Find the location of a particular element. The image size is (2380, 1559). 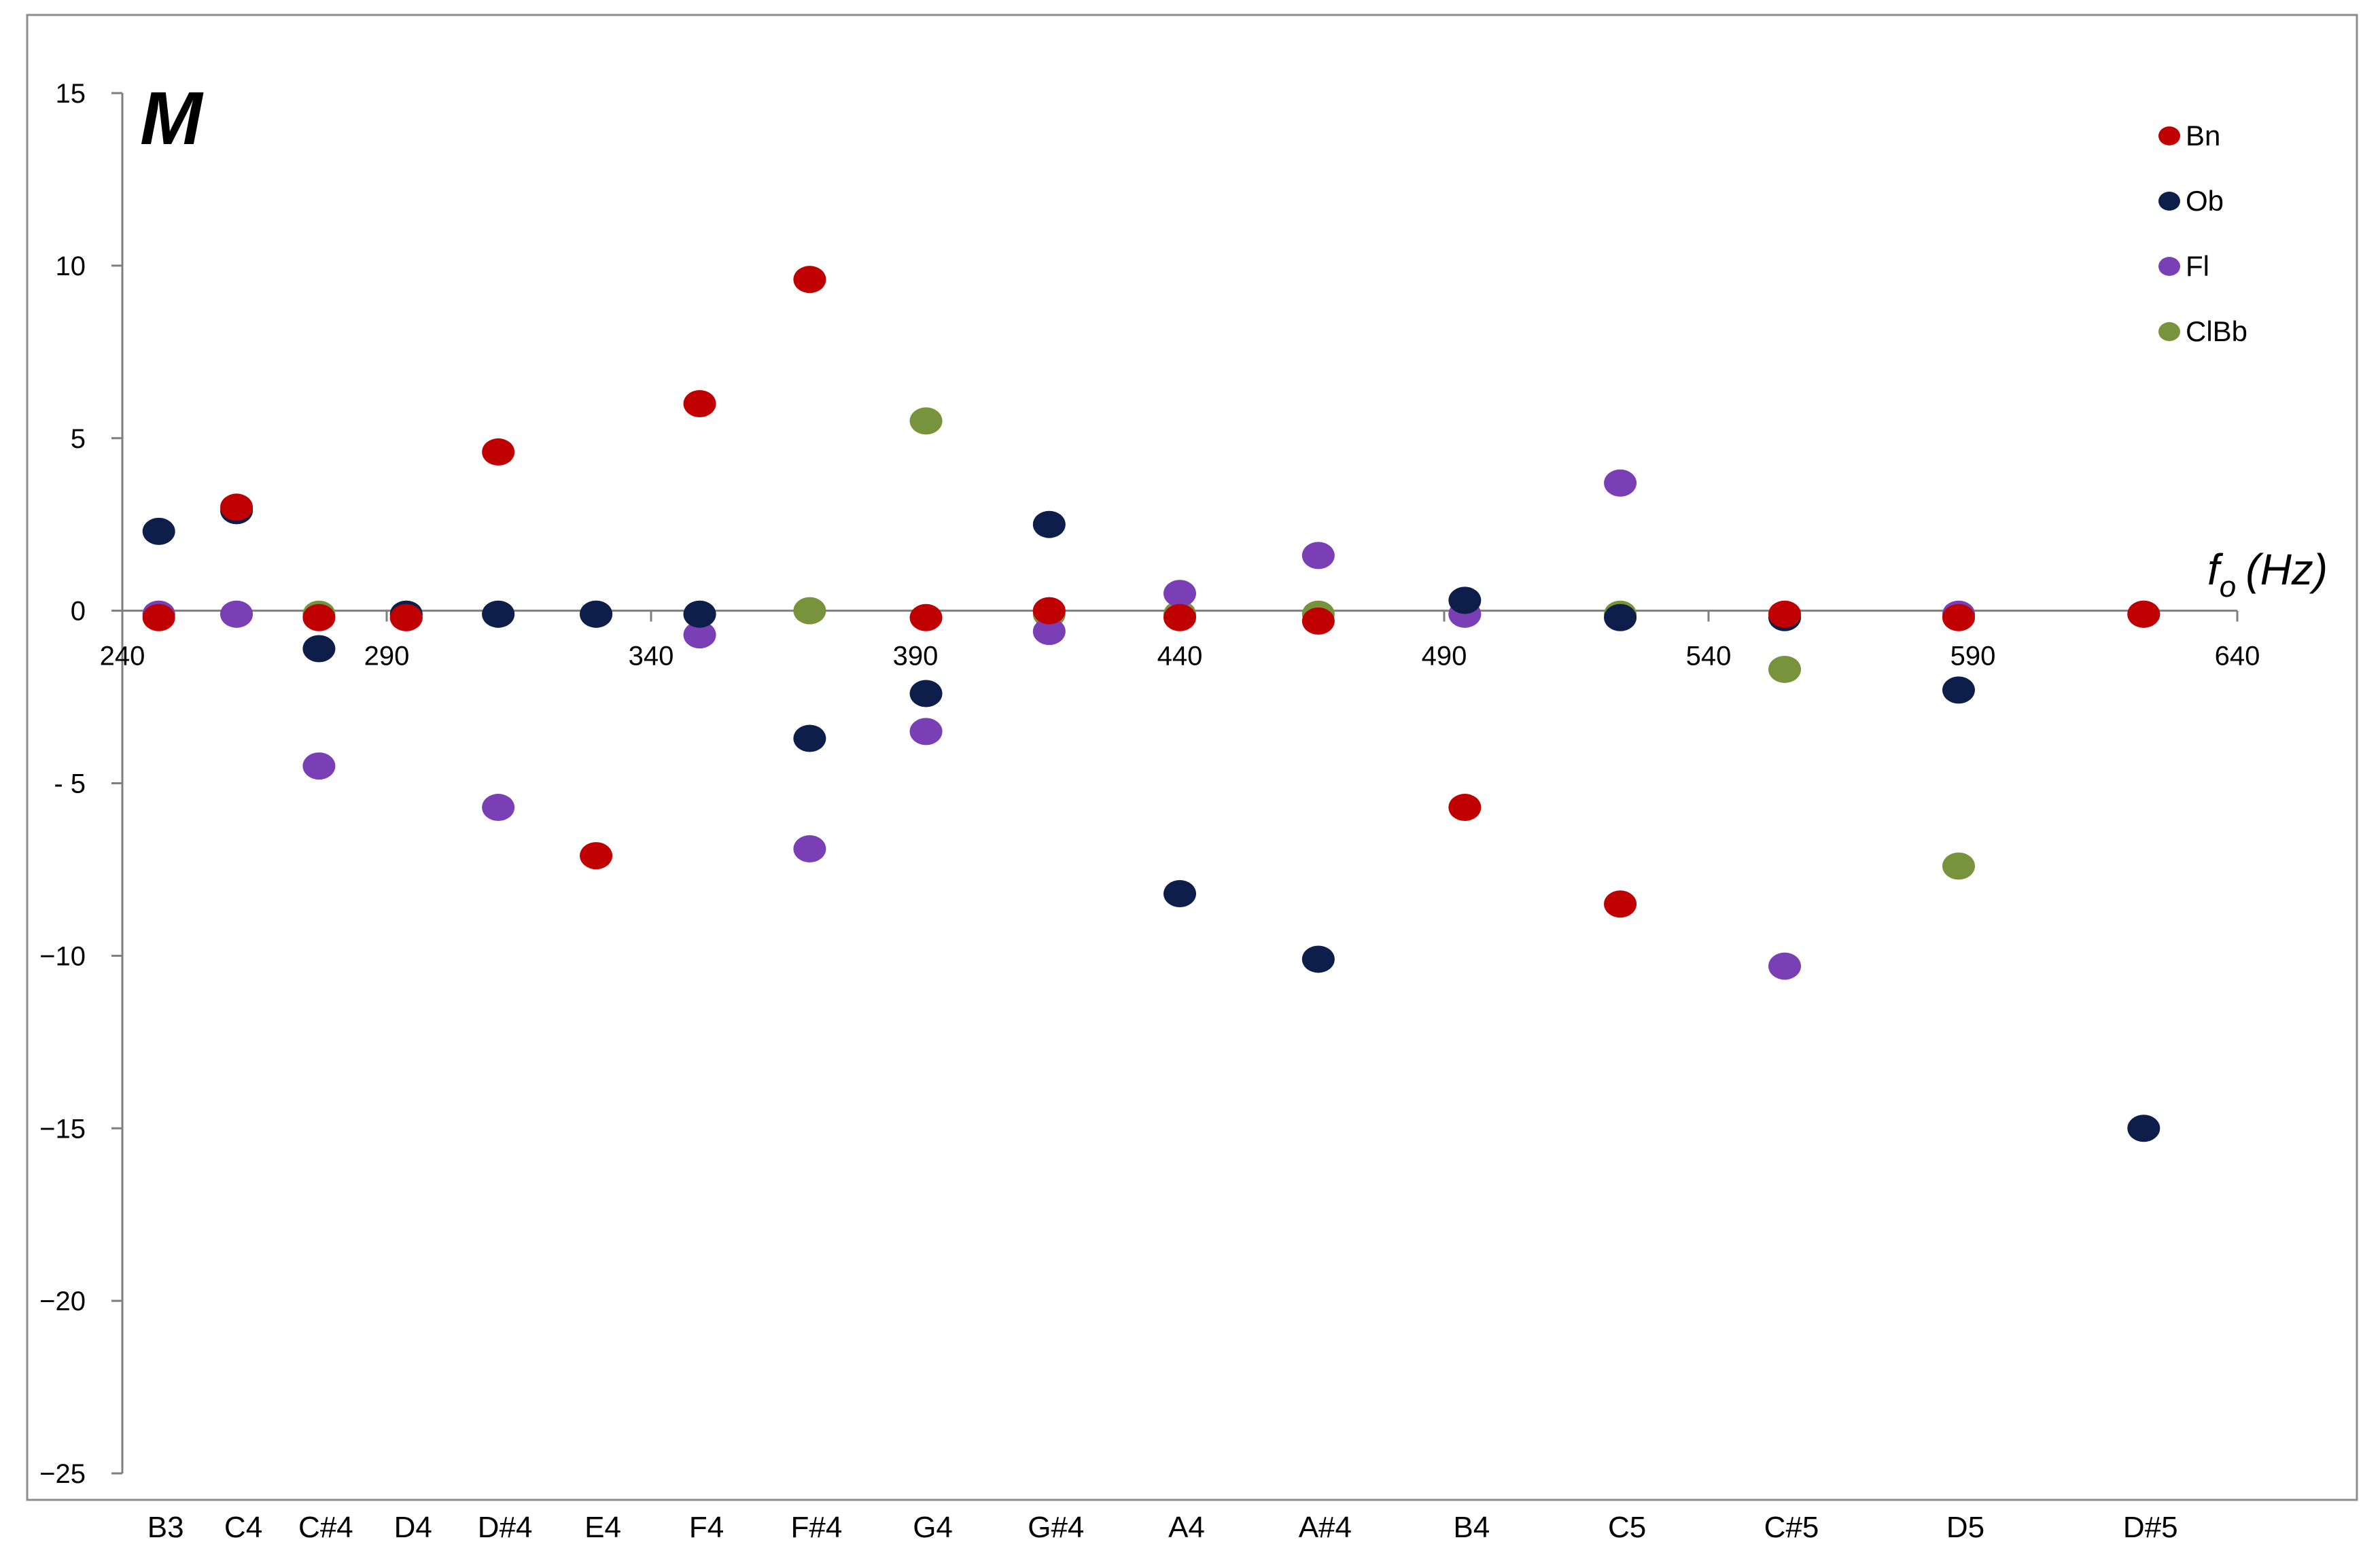

note-label: D5 is located at coordinates (1965, 1527).